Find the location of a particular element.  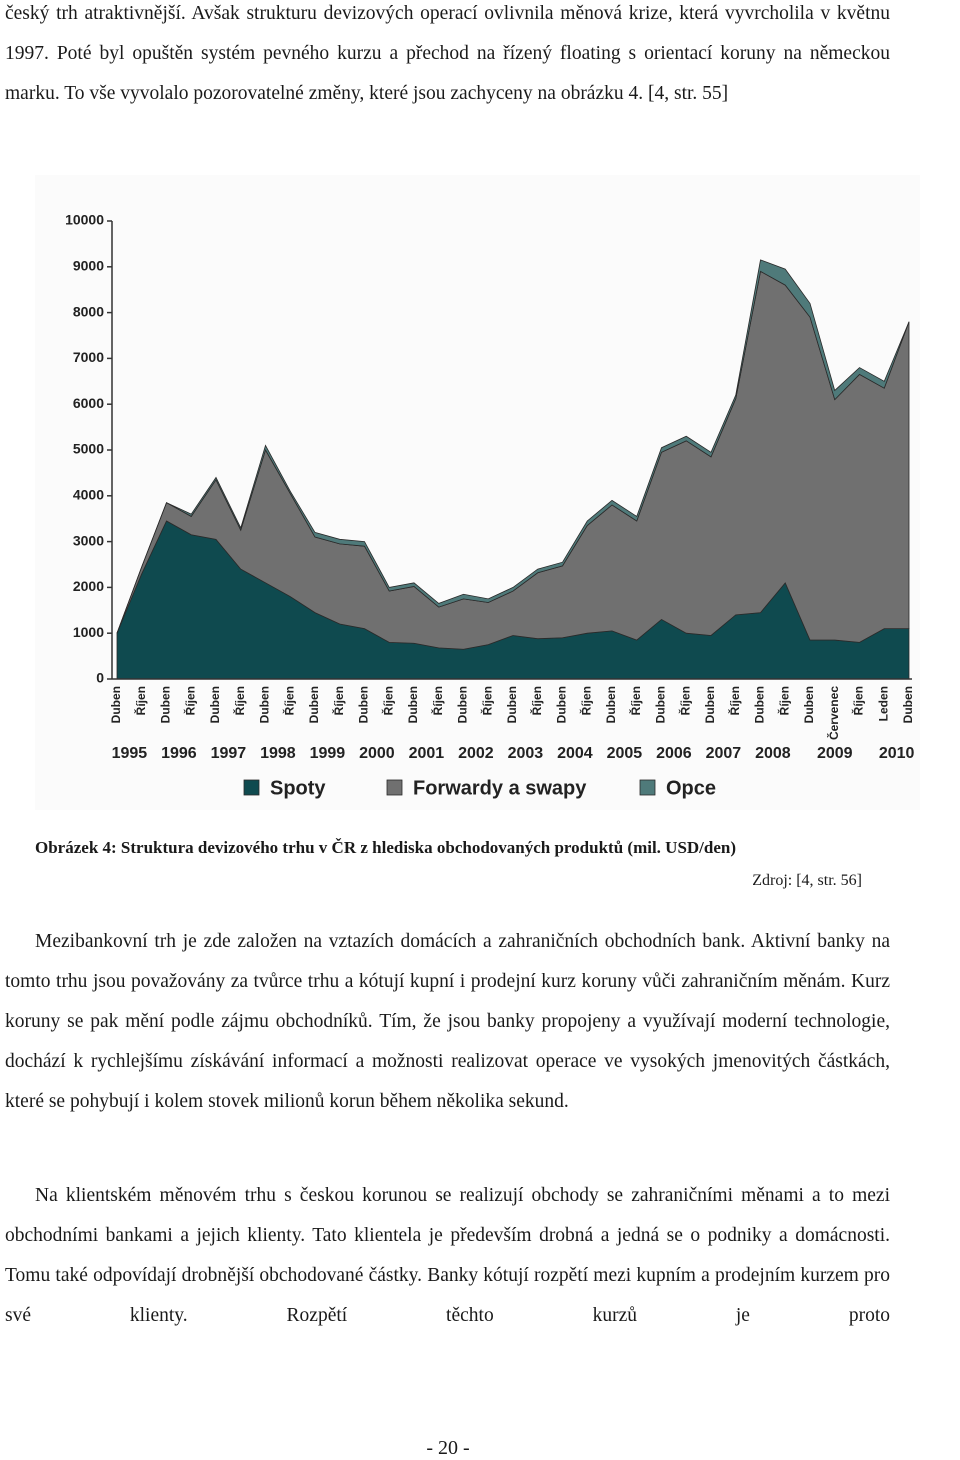

legend-label: Spoty is located at coordinates (298, 788).